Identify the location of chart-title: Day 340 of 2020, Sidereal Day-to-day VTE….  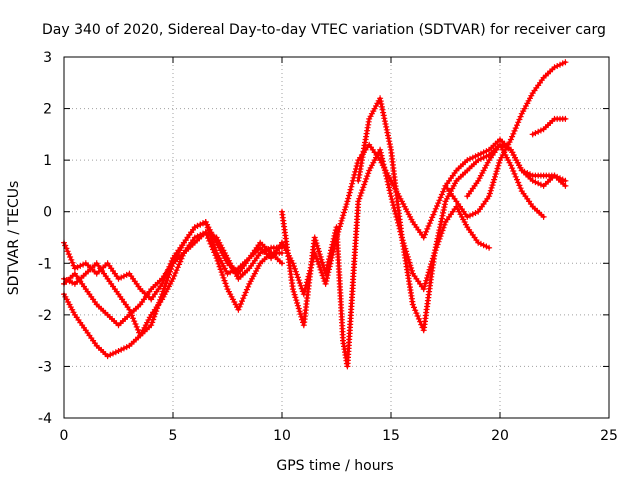
(324, 30).